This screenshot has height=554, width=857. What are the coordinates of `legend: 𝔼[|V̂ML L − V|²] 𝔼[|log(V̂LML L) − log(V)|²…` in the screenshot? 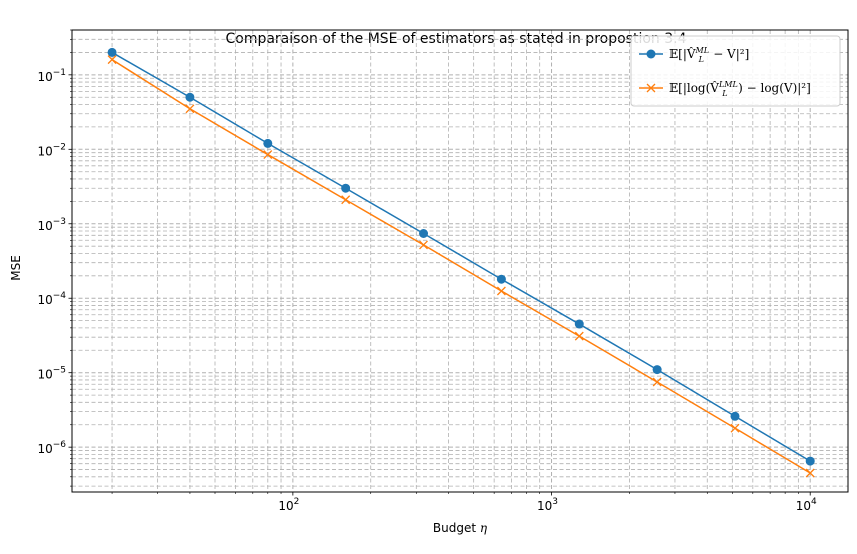 It's located at (735, 71).